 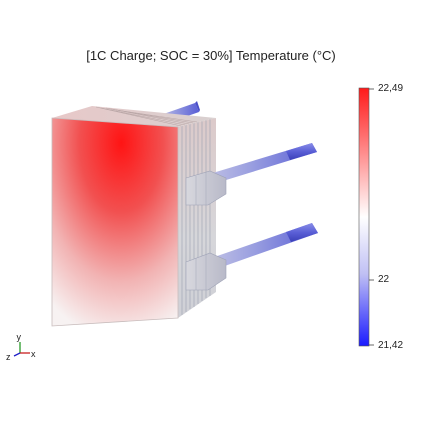 I want to click on colorbar-max-label: 22,49, so click(x=391, y=88).